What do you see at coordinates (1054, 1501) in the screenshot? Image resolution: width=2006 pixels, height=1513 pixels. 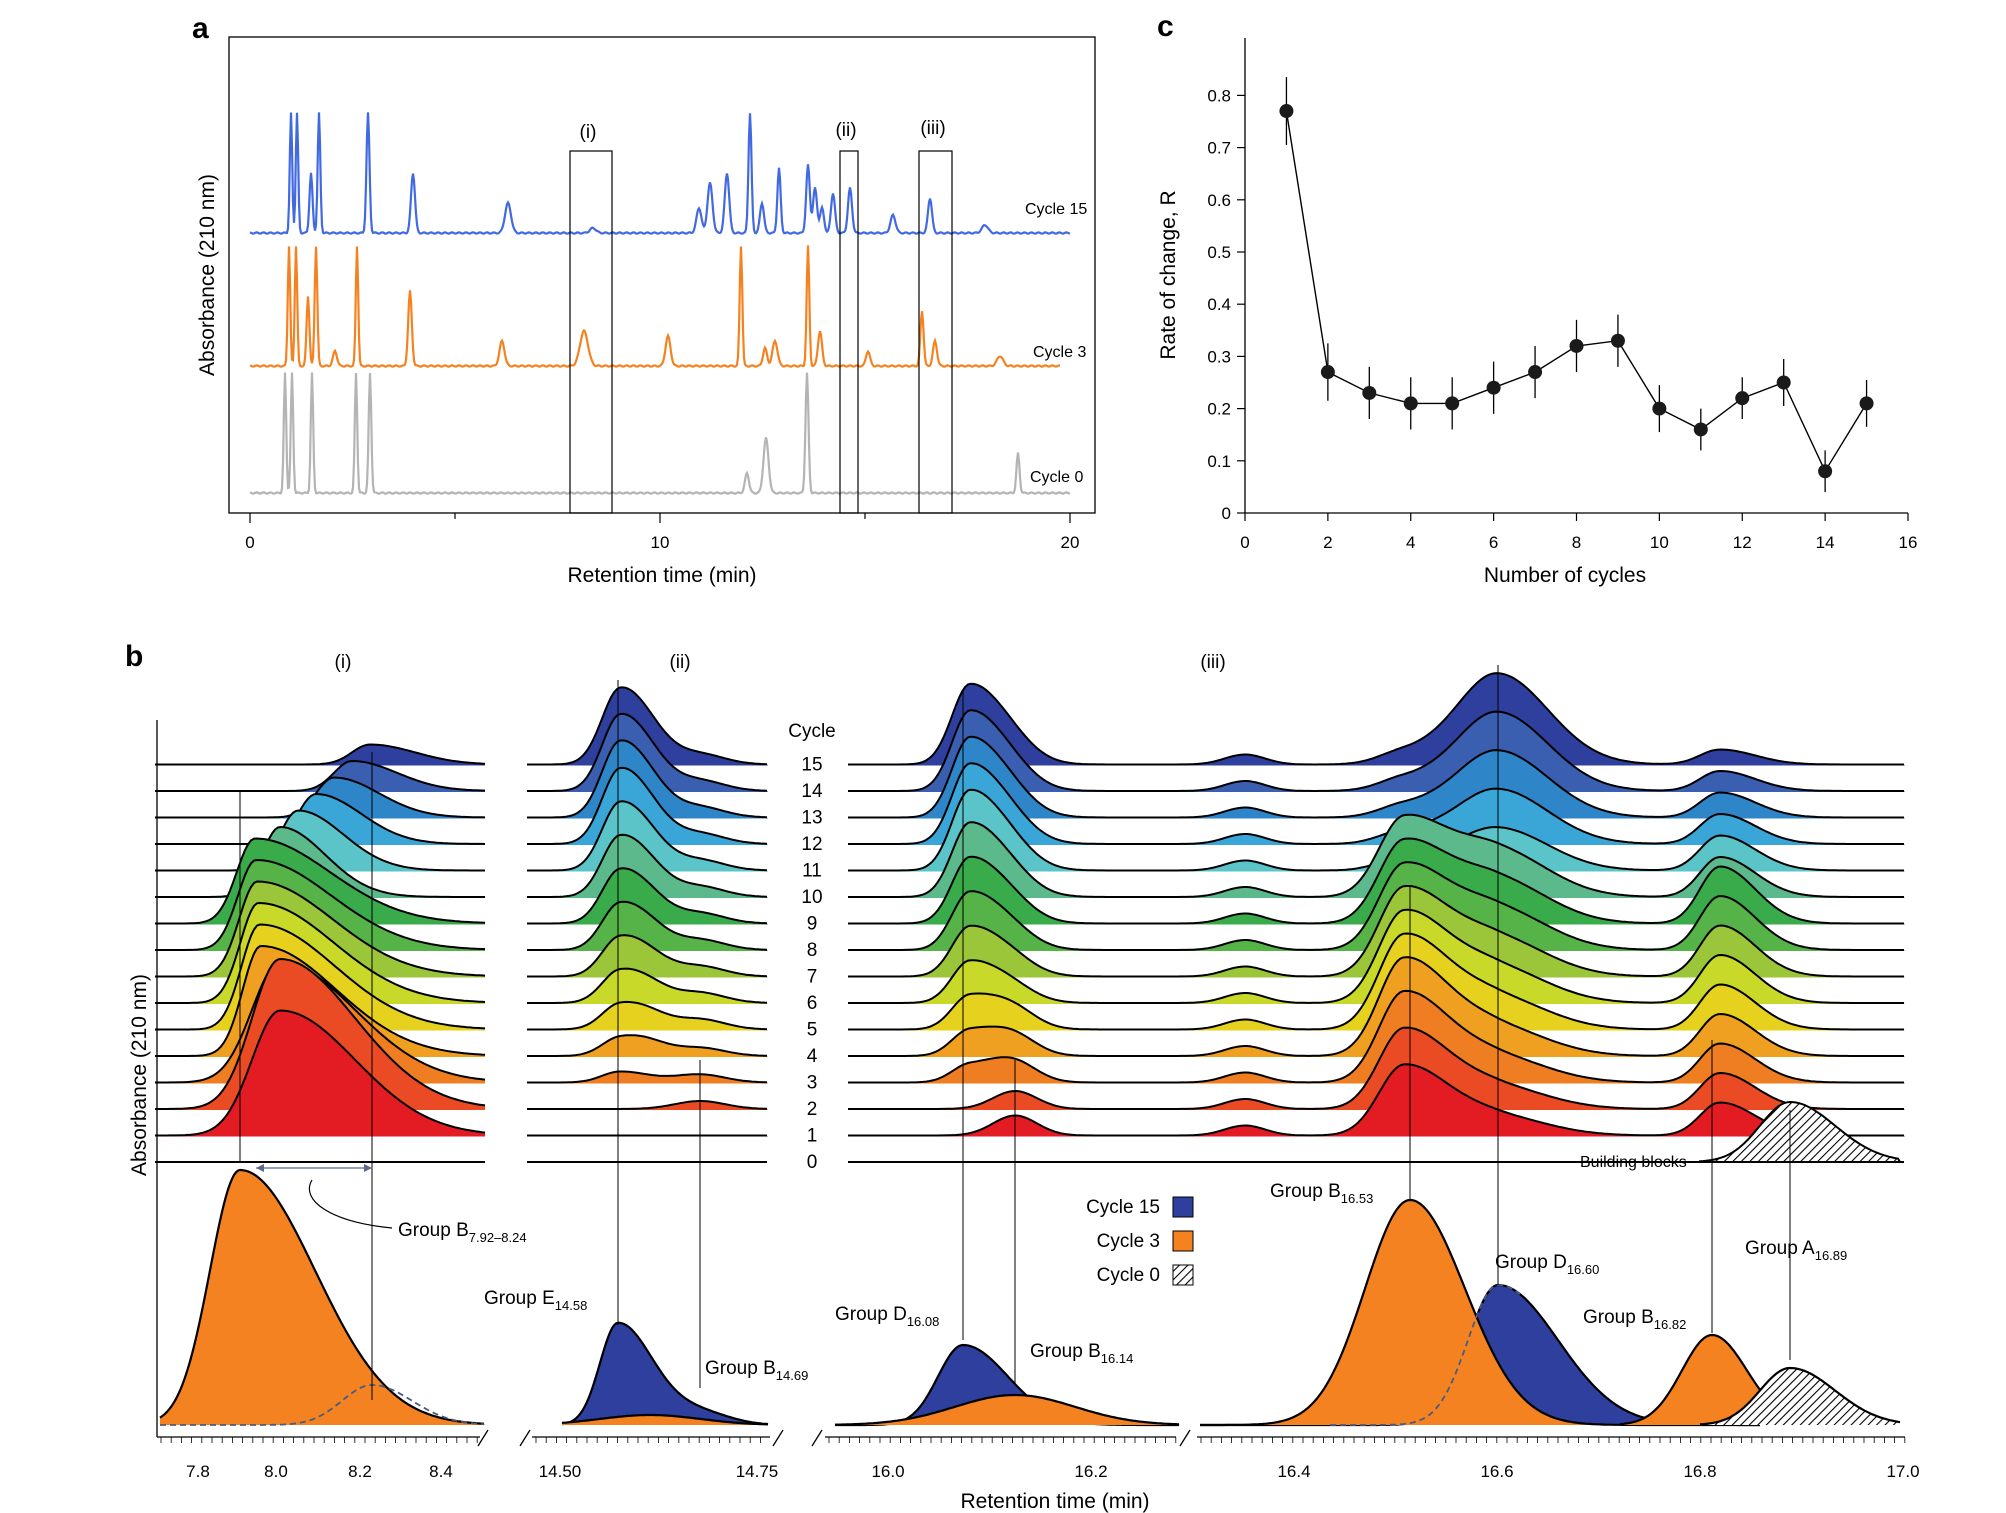 I see `panel-b-xlabel: Retention time (min)` at bounding box center [1054, 1501].